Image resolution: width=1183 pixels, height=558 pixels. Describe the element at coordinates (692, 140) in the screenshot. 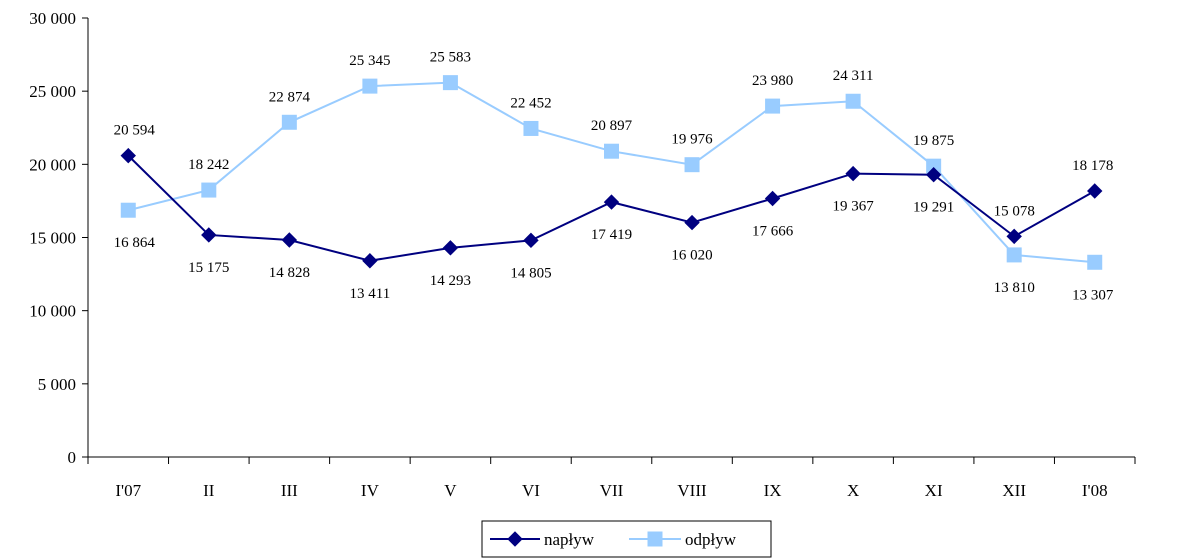

I see `data-label-odplyw: 19 976` at that location.